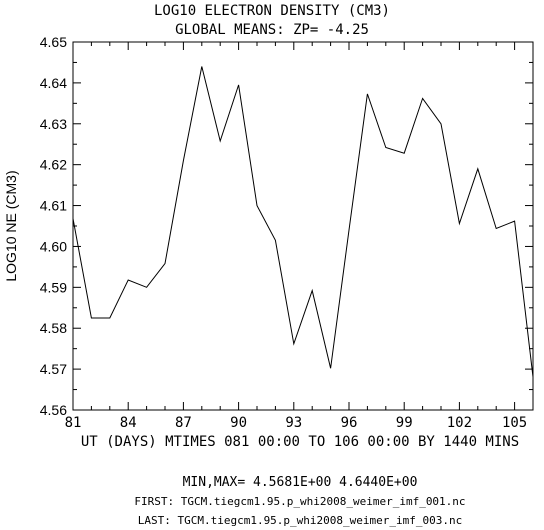  Describe the element at coordinates (53, 83) in the screenshot. I see `y-tick-label: 4.64` at that location.